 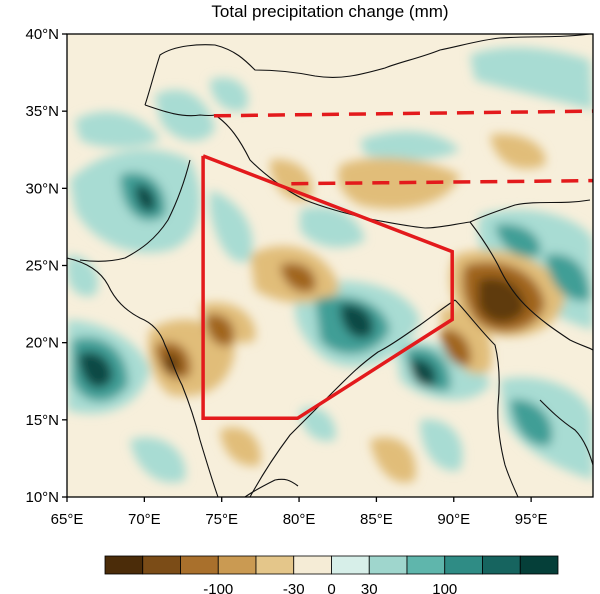 What do you see at coordinates (442, 182) in the screenshot?
I see `dashed-latitude-line-30n` at bounding box center [442, 182].